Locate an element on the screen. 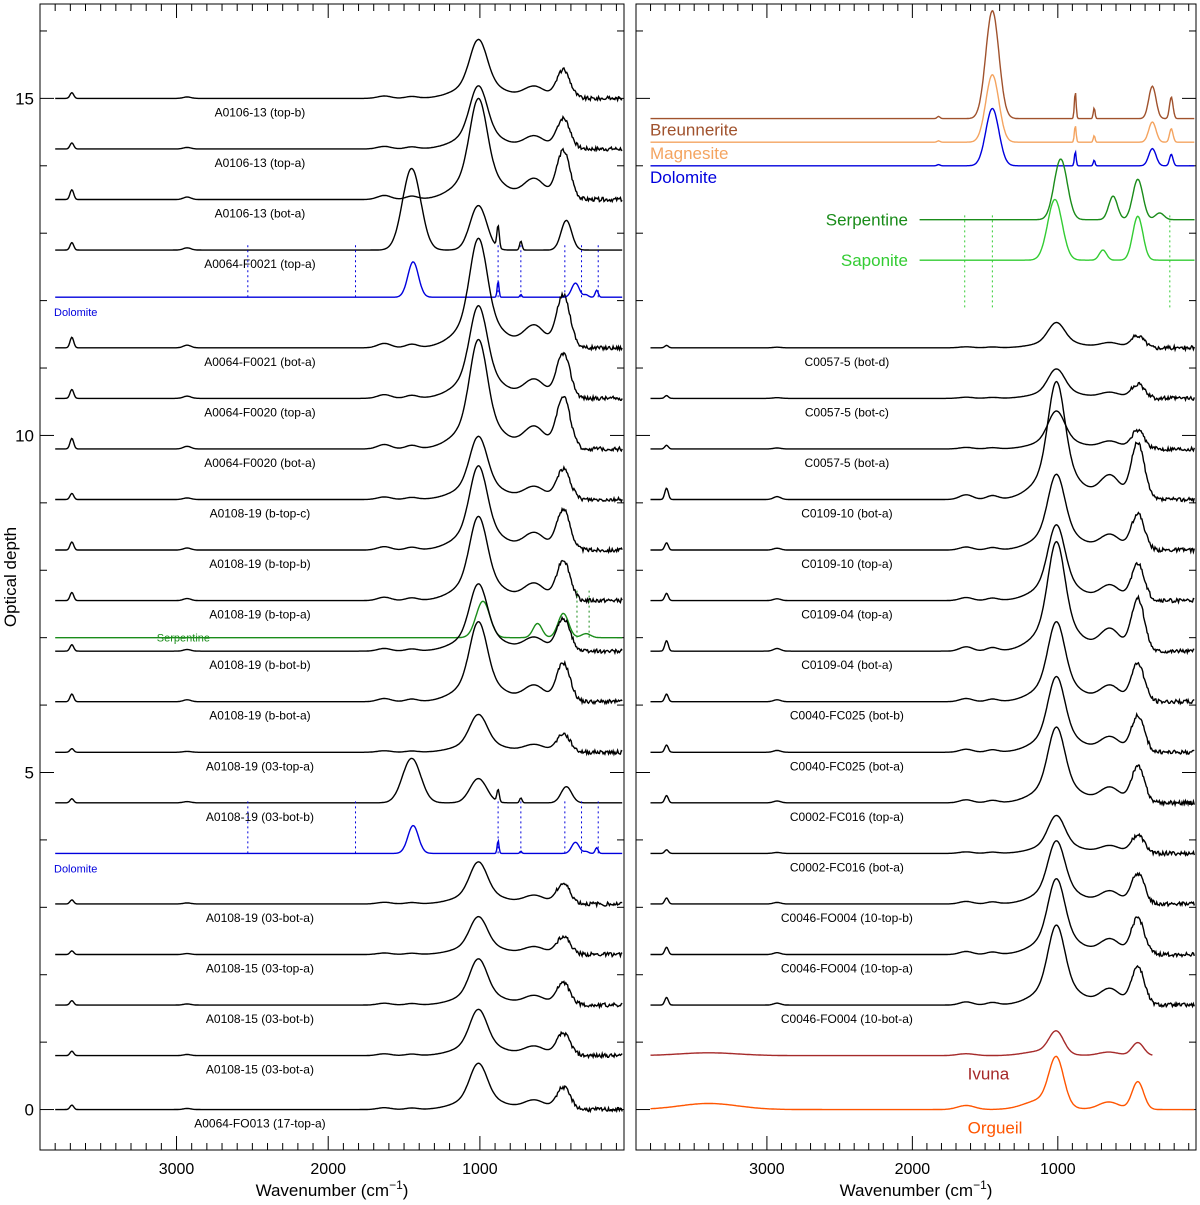 This screenshot has width=1200, height=1205. series-label: C0109-04 (top-a) is located at coordinates (846, 615).